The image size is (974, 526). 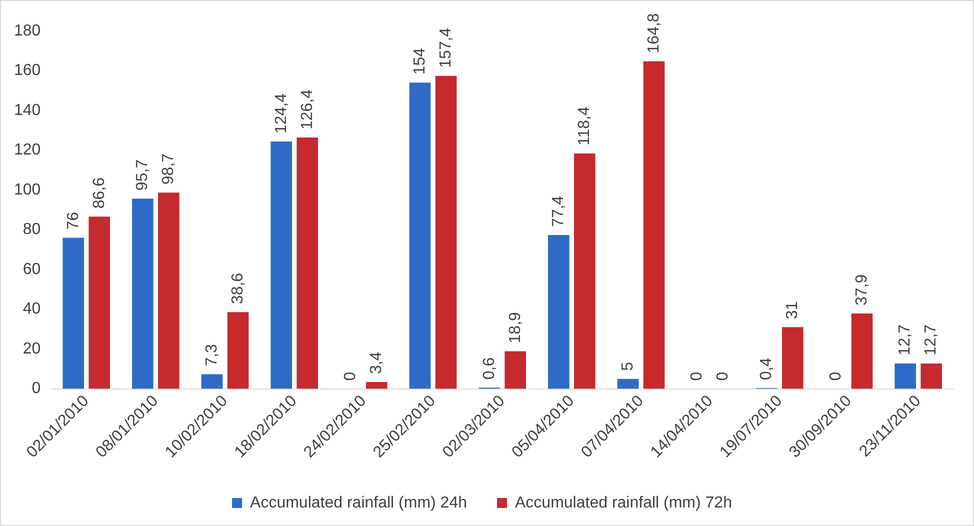 What do you see at coordinates (419, 61) in the screenshot?
I see `data-label: 154` at bounding box center [419, 61].